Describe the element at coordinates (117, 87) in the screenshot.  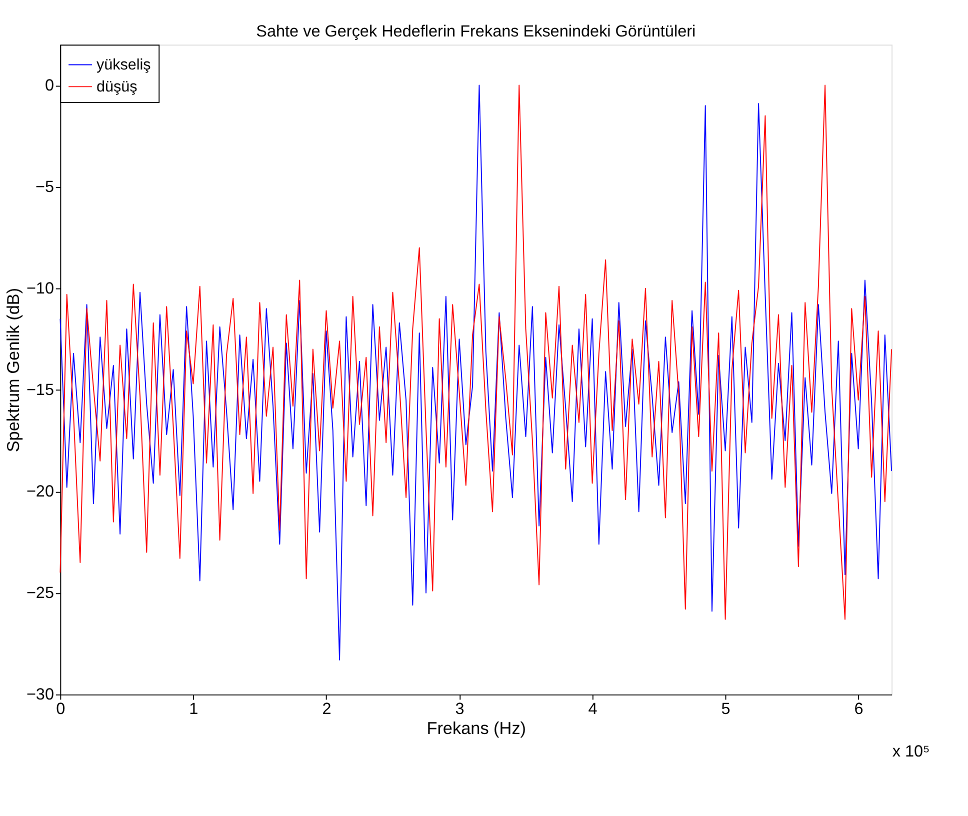
I see `legend-label: düşüş` at that location.